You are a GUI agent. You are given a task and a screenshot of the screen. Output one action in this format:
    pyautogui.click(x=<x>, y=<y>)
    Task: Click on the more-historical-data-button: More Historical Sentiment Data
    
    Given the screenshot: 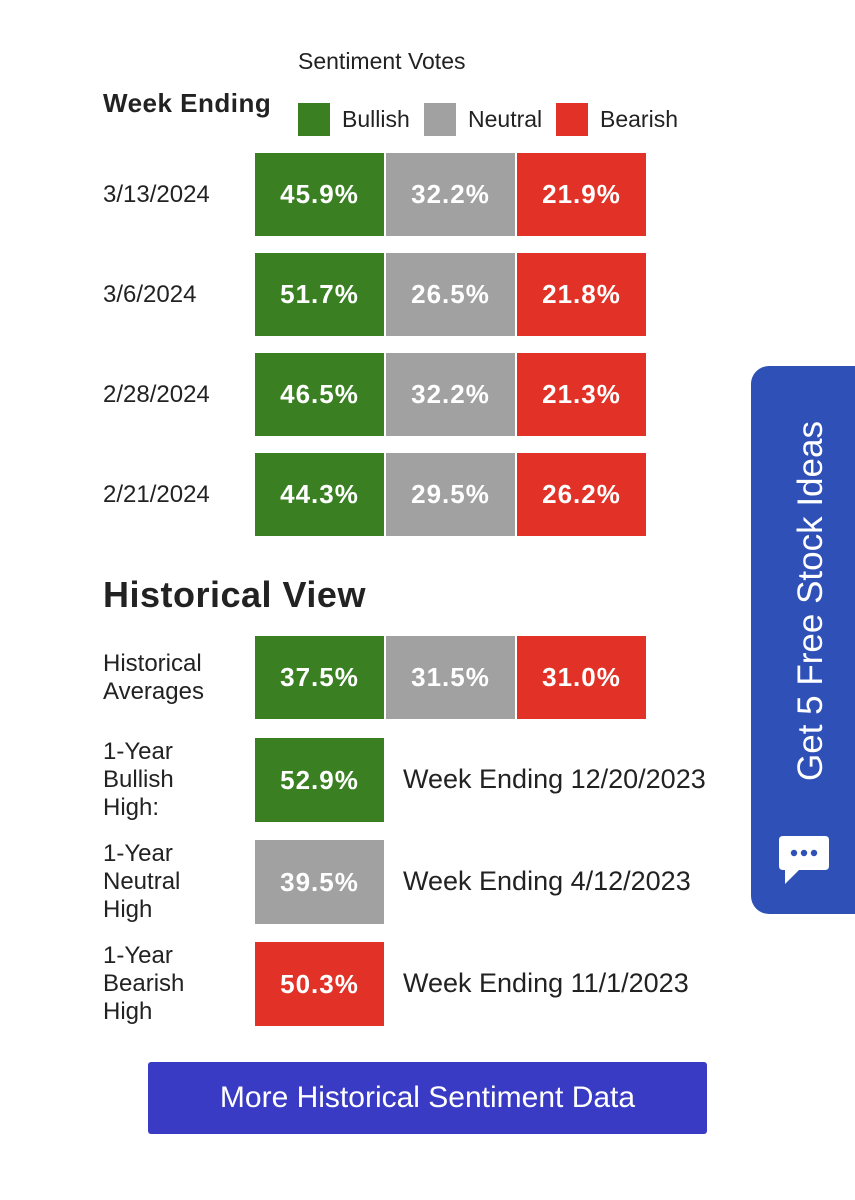 What is the action you would take?
    pyautogui.click(x=427, y=1098)
    